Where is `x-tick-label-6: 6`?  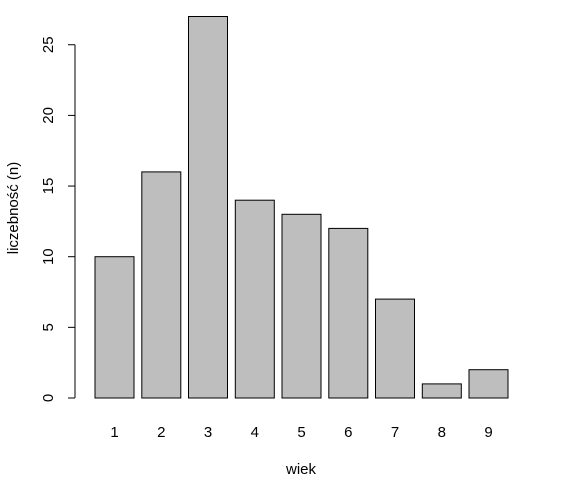 x-tick-label-6: 6 is located at coordinates (348, 432).